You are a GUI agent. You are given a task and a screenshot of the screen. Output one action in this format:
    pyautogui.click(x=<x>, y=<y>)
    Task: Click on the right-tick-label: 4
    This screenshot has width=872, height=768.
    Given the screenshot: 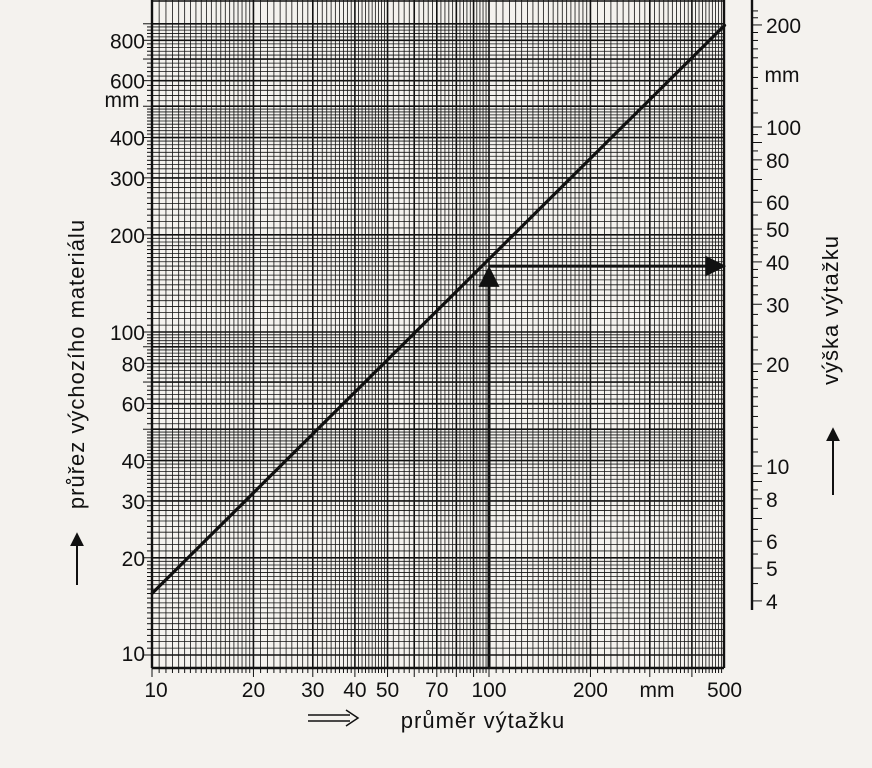 What is the action you would take?
    pyautogui.click(x=772, y=602)
    